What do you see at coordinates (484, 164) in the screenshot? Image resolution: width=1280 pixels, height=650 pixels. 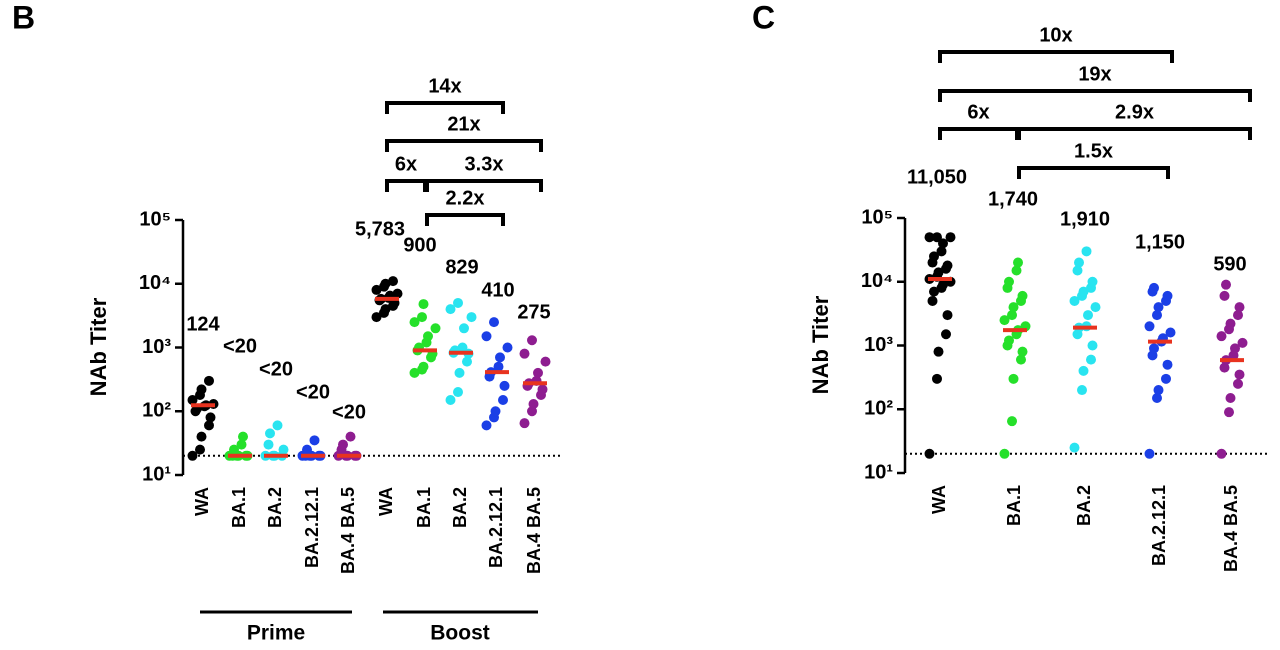 I see `comparison-label: 3.3x` at bounding box center [484, 164].